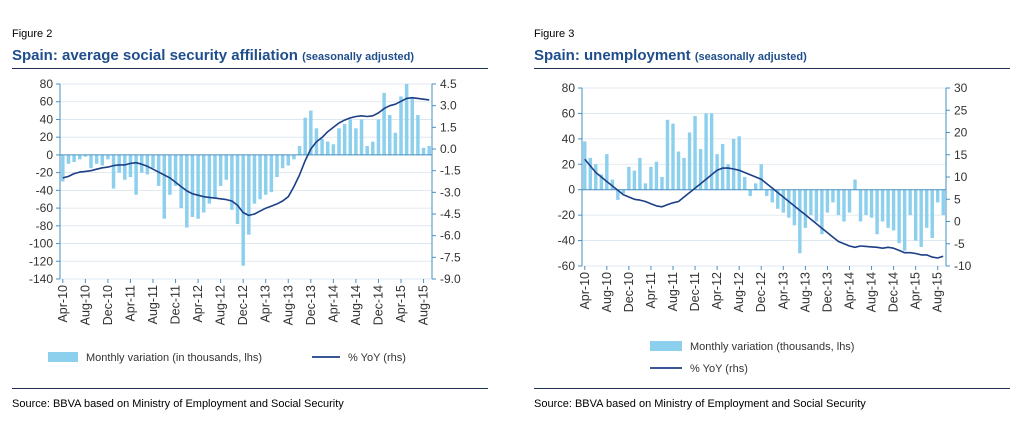 Image resolution: width=1024 pixels, height=430 pixels. Describe the element at coordinates (45, 190) in the screenshot. I see `y-left-tick-label: -40` at that location.